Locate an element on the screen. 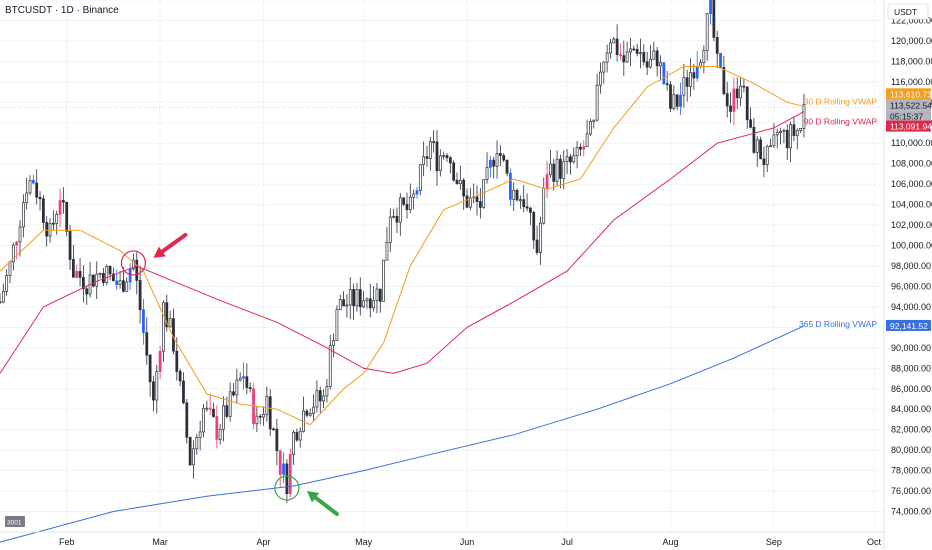 This screenshot has height=550, width=932. label-90d-vwap: 90 D Rolling VWAP is located at coordinates (841, 122).